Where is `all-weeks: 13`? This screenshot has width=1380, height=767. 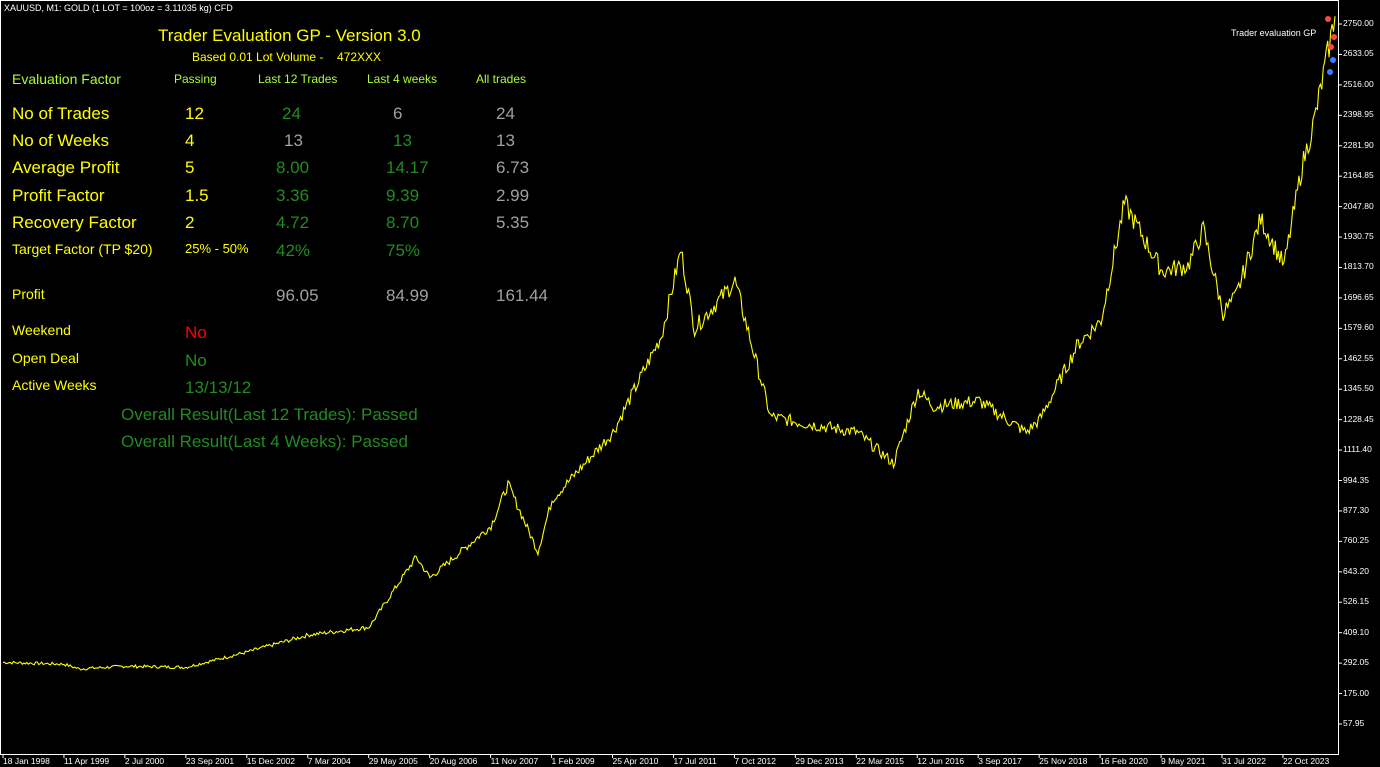
all-weeks: 13 is located at coordinates (505, 140).